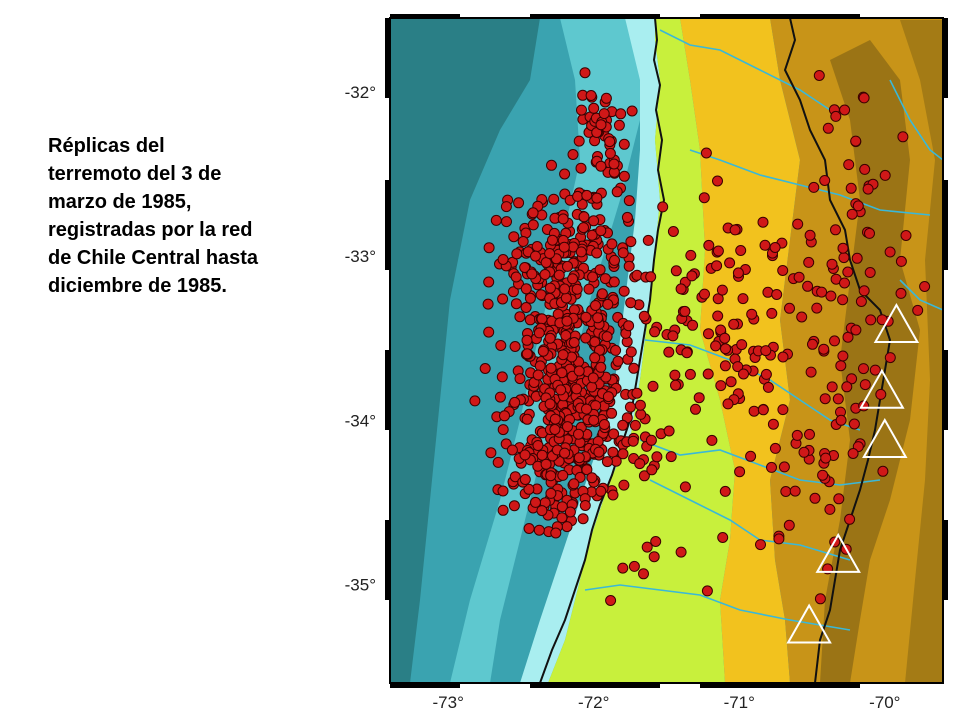 The height and width of the screenshot is (720, 960). I want to click on caption-line-3: marzo de 1985,, so click(120, 202).